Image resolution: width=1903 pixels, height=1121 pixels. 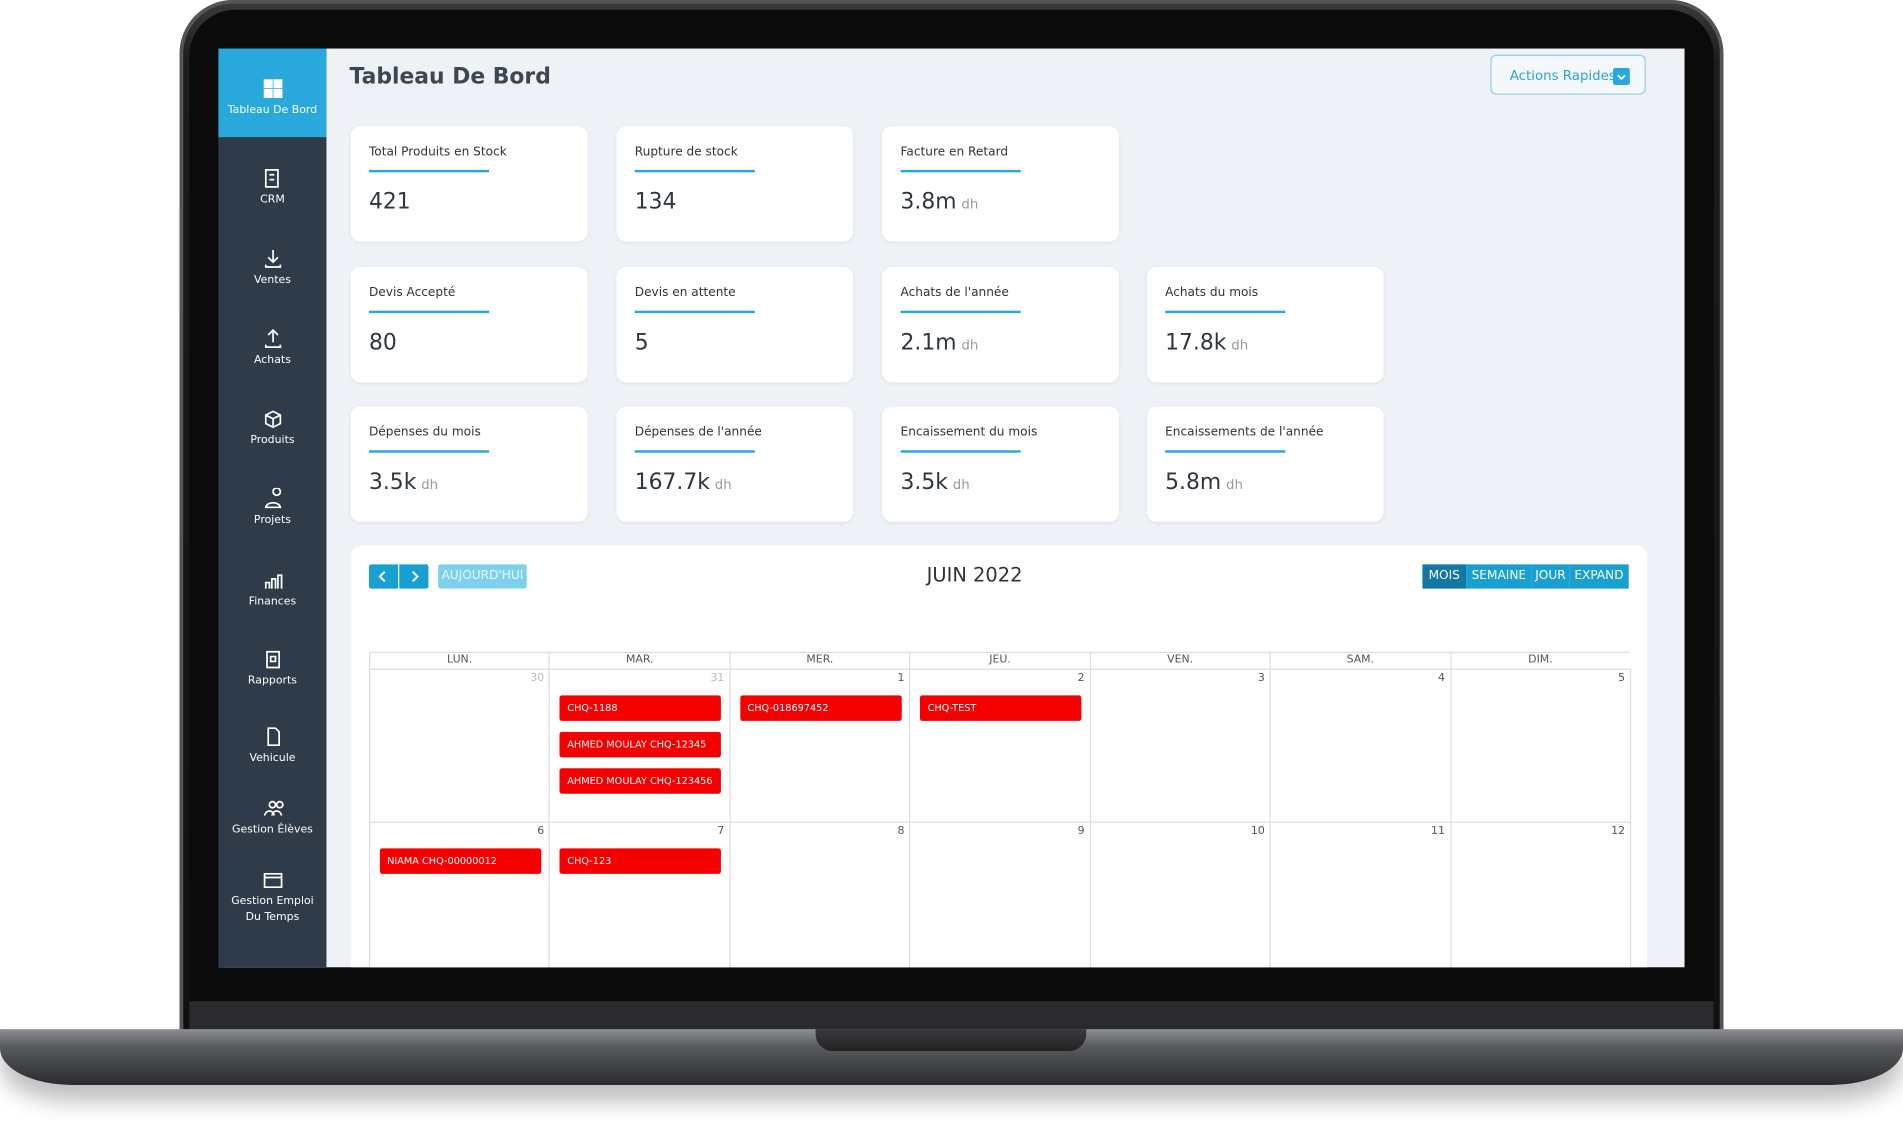 What do you see at coordinates (1540, 894) in the screenshot?
I see `day-cell: 12` at bounding box center [1540, 894].